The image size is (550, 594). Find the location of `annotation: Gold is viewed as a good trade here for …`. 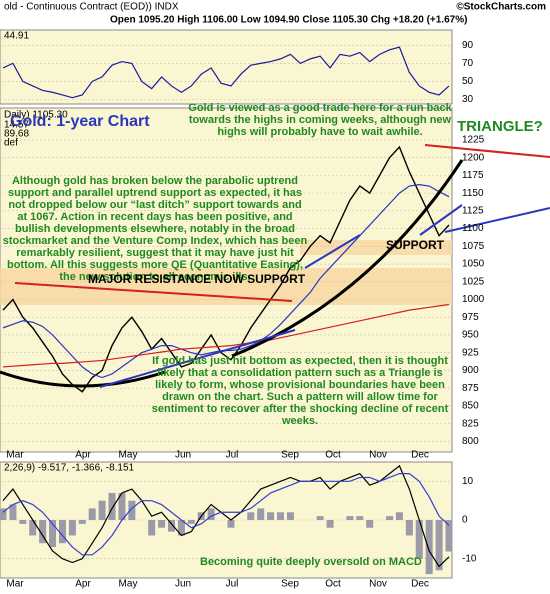

annotation: Gold is viewed as a good trade here for … is located at coordinates (320, 120).